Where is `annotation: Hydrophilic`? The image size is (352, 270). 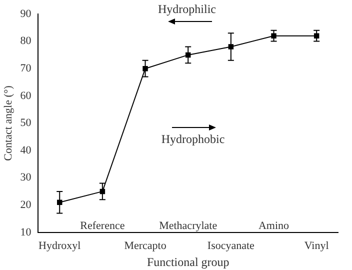 annotation: Hydrophilic is located at coordinates (187, 9).